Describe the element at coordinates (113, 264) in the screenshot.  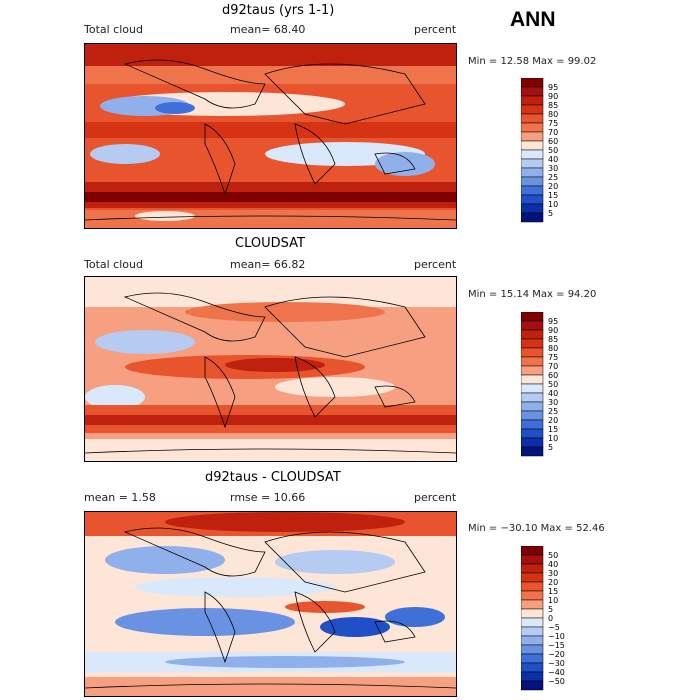
I see `panel2-left-label: Total cloud` at that location.